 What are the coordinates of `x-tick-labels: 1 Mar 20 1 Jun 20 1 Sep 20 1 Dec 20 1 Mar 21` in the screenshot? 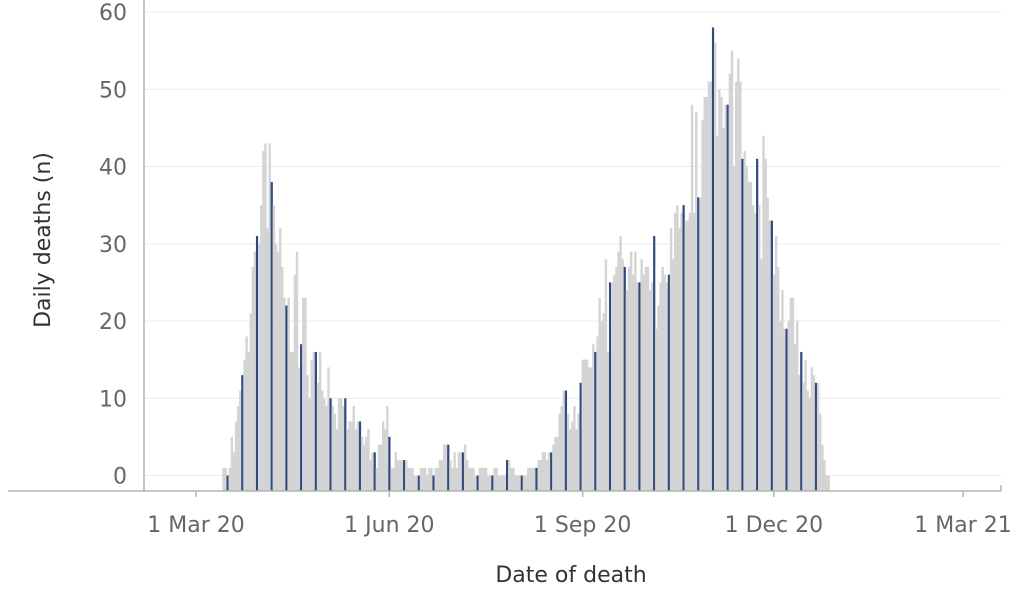 It's located at (579, 525).